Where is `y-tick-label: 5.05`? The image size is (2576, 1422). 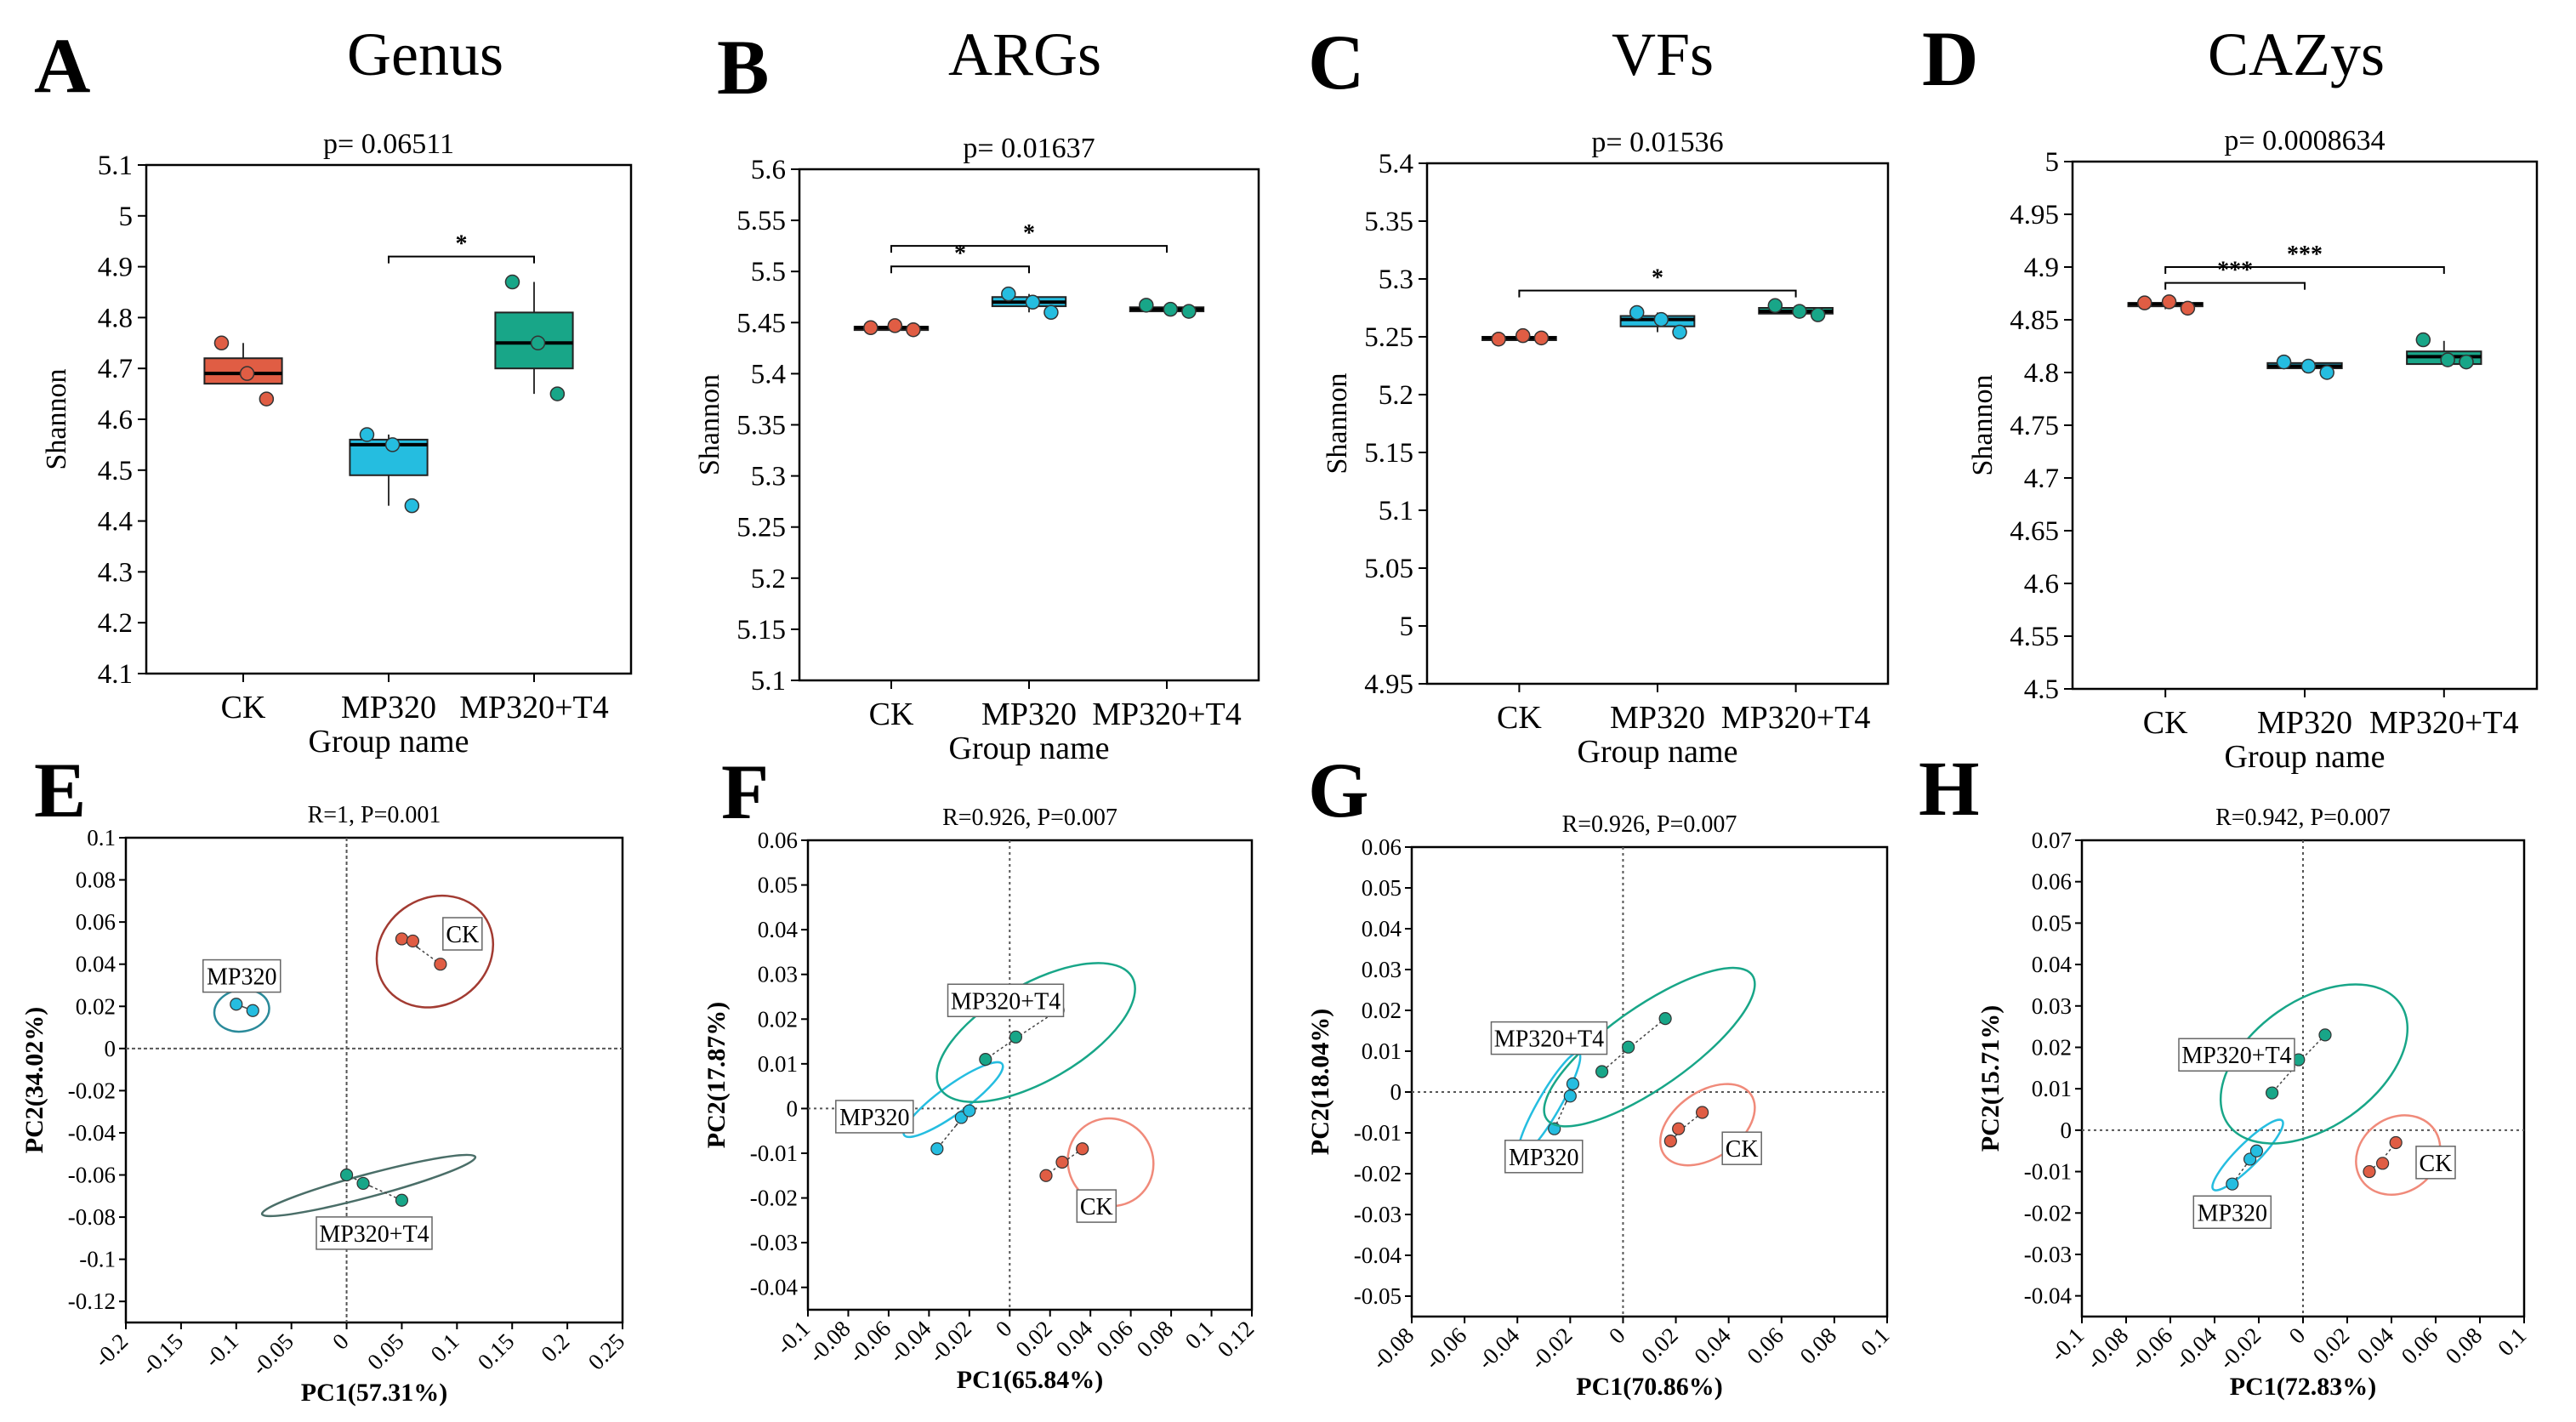 y-tick-label: 5.05 is located at coordinates (1388, 569).